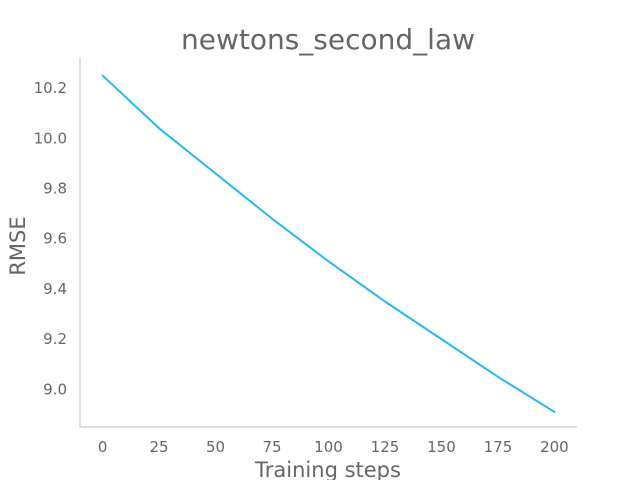 The height and width of the screenshot is (480, 640). What do you see at coordinates (159, 447) in the screenshot?
I see `x-tick-label: 25` at bounding box center [159, 447].